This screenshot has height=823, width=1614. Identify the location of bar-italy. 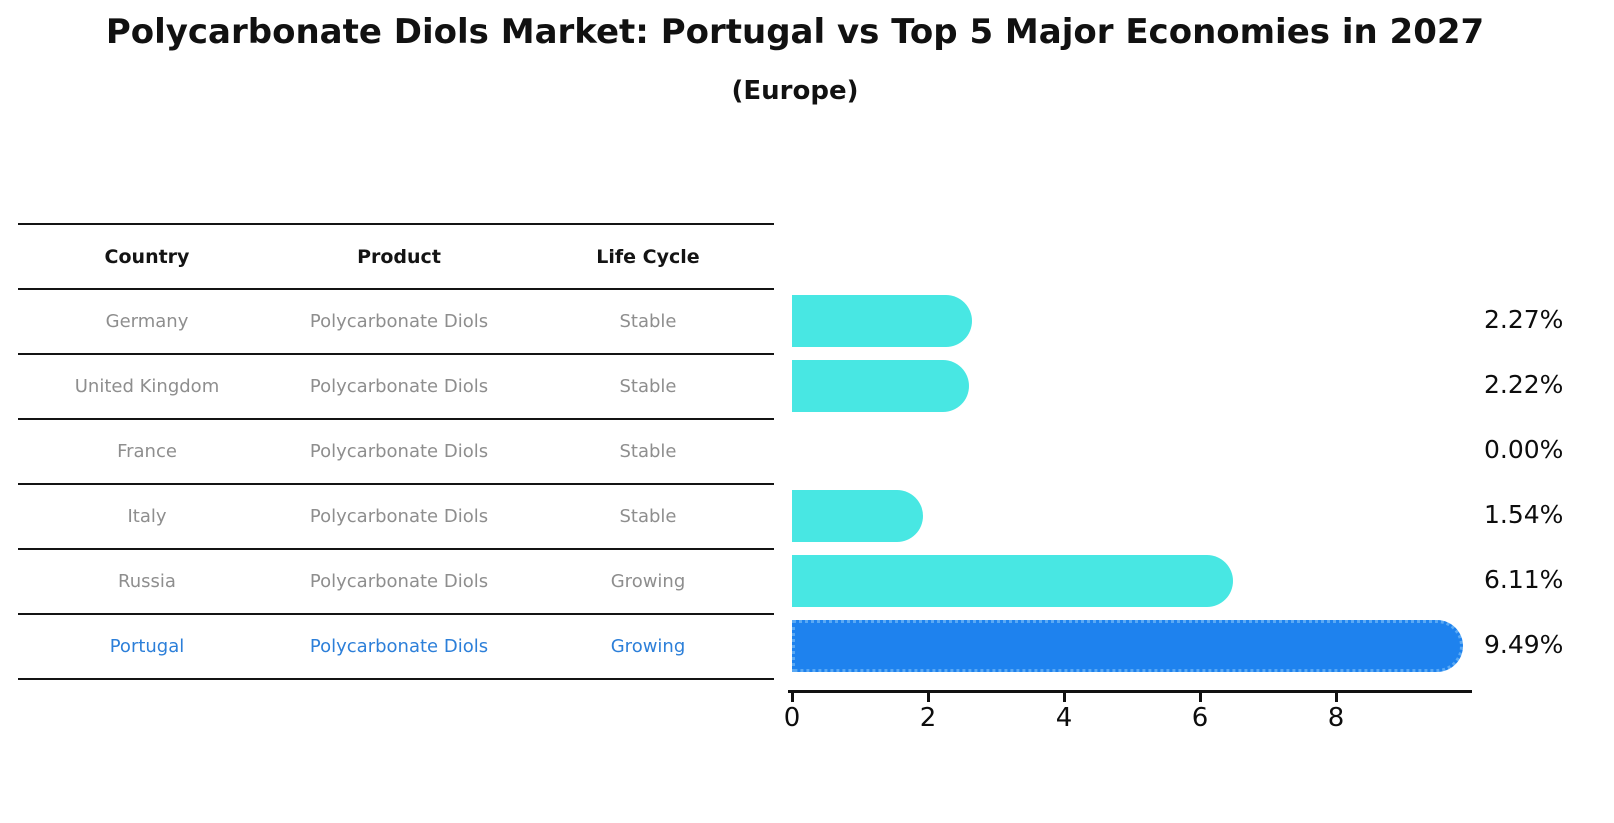
(857, 515).